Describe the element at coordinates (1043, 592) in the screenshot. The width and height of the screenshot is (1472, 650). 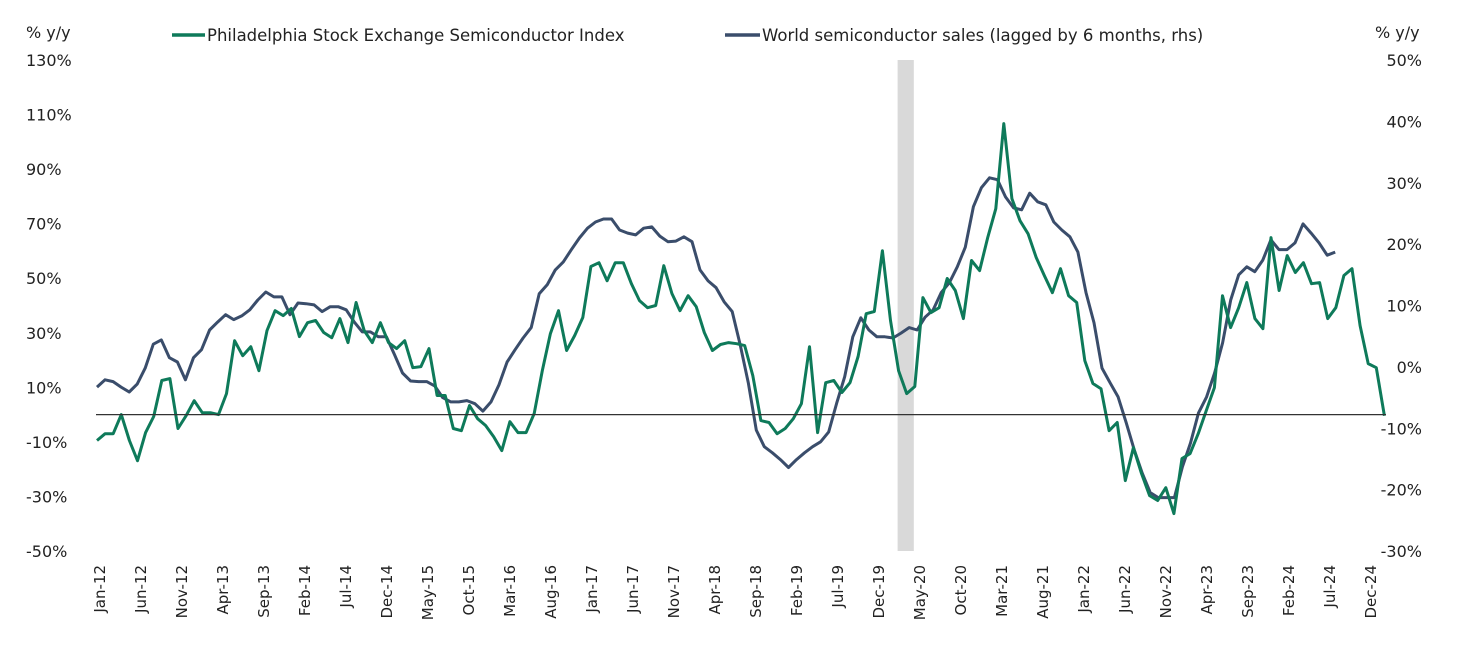
I see `x-tick-label: Aug-21` at that location.